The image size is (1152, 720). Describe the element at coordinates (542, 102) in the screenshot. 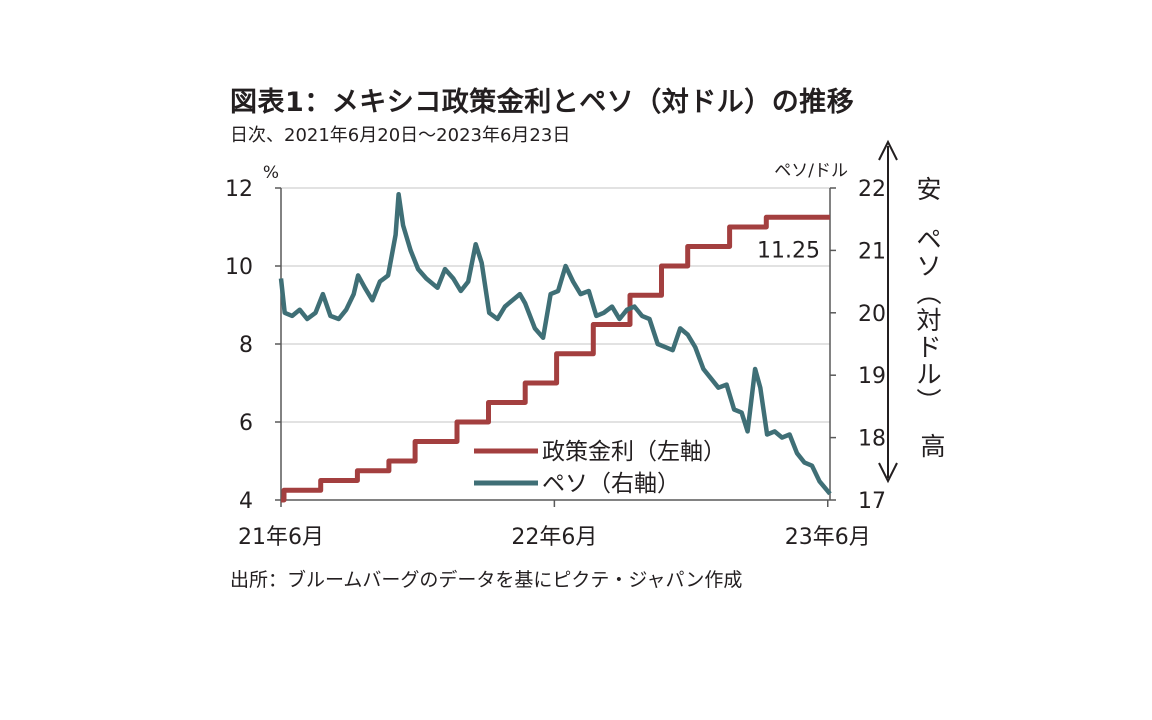

I see `chart-title: 図表1：メキシコ政策金利とペソ（対ドル）の推移` at that location.